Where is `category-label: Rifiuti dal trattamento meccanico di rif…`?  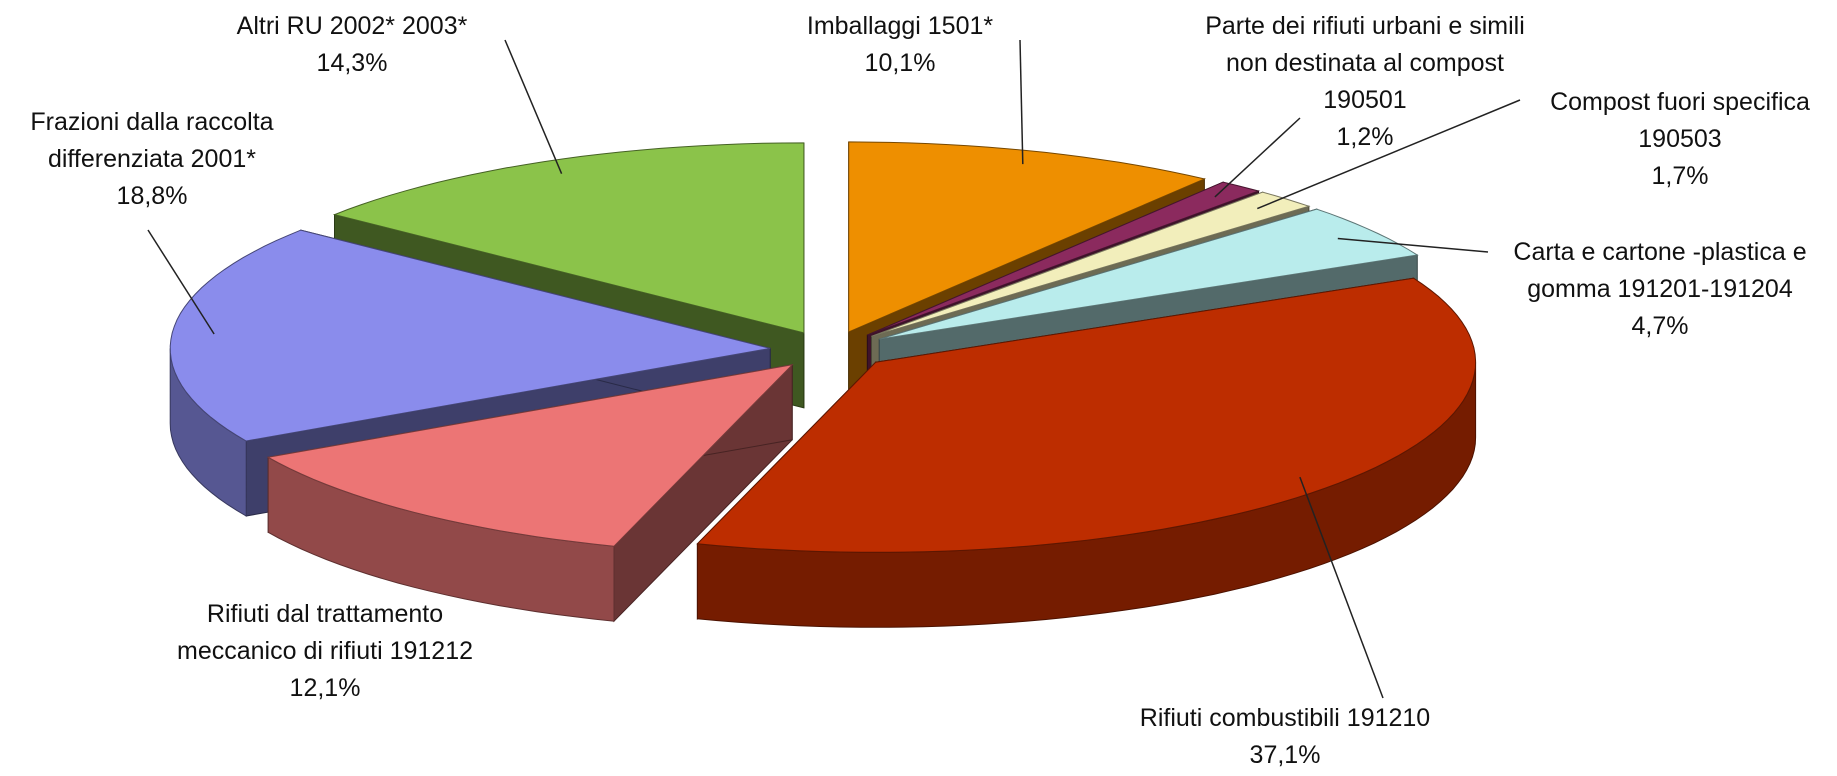
category-label: Rifiuti dal trattamento meccanico di rif… is located at coordinates (325, 632).